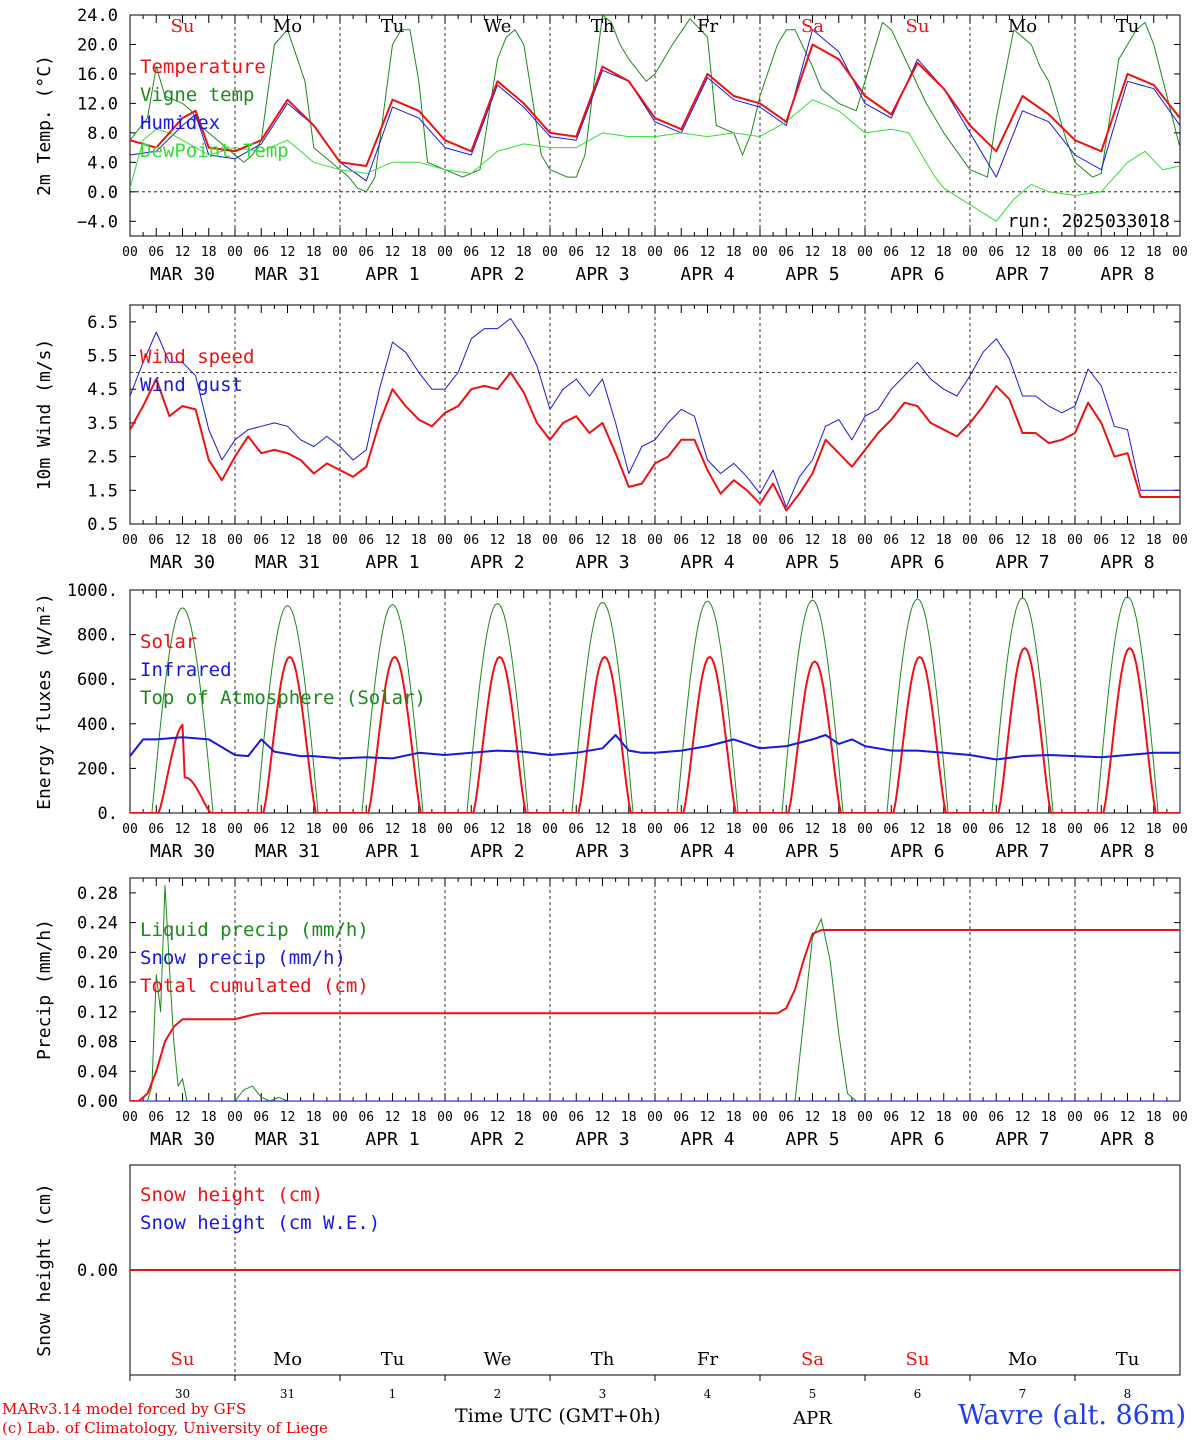  I want to click on y-tick-label: 0.04, so click(97, 1072).